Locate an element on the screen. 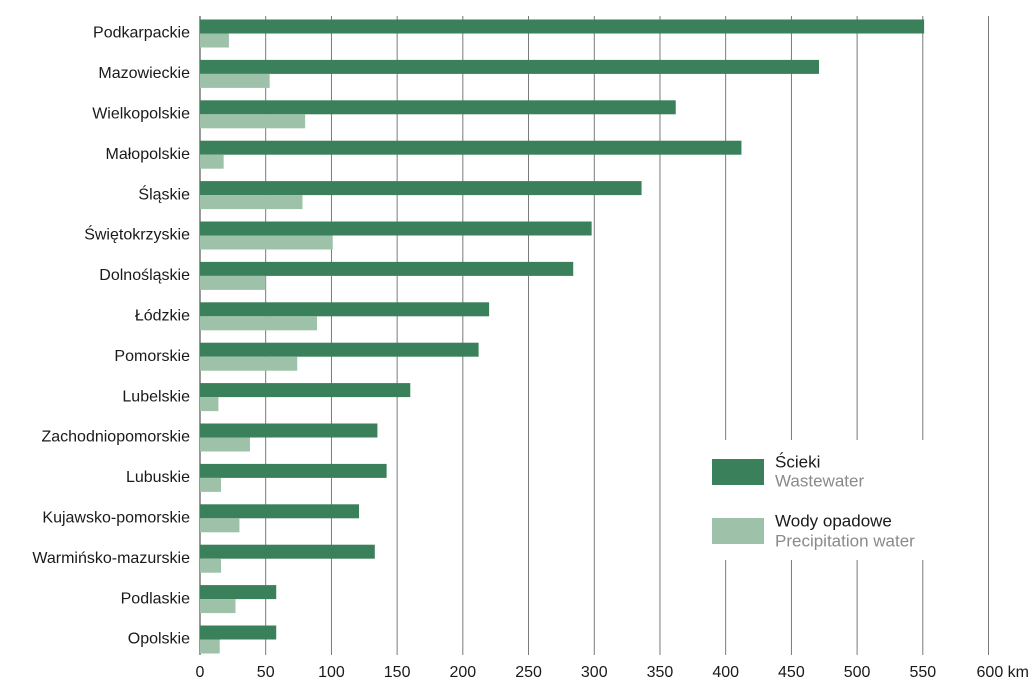  x-tick-labels: 0 50 100 150 200 250 300 350 400 450 500 550 600 km is located at coordinates (612, 672).